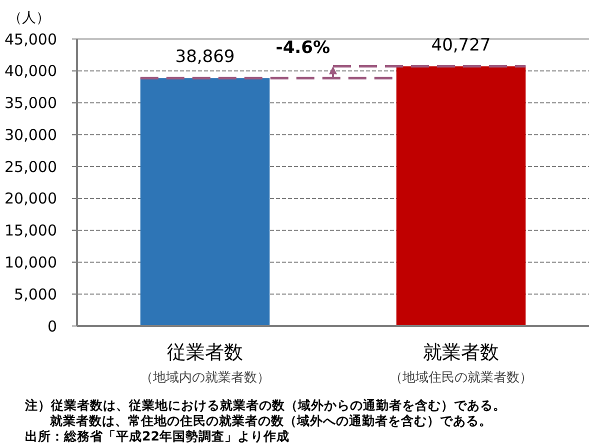  Describe the element at coordinates (461, 364) in the screenshot. I see `x-tick-label: 就業者数（地域住民の就業者数）` at that location.